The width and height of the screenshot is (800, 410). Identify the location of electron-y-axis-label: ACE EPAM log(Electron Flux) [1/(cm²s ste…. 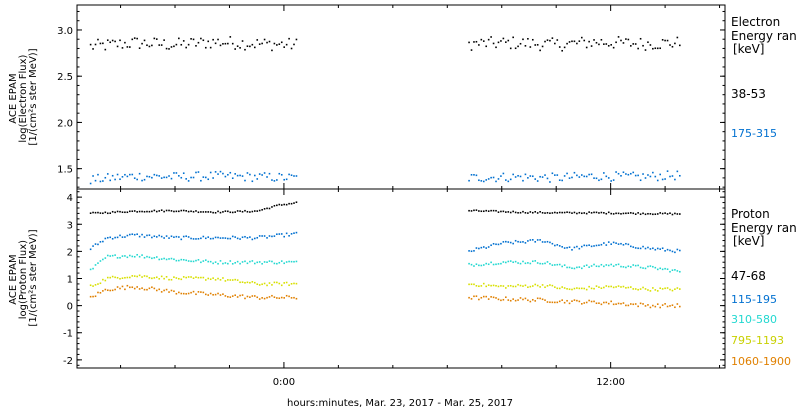
(23, 96).